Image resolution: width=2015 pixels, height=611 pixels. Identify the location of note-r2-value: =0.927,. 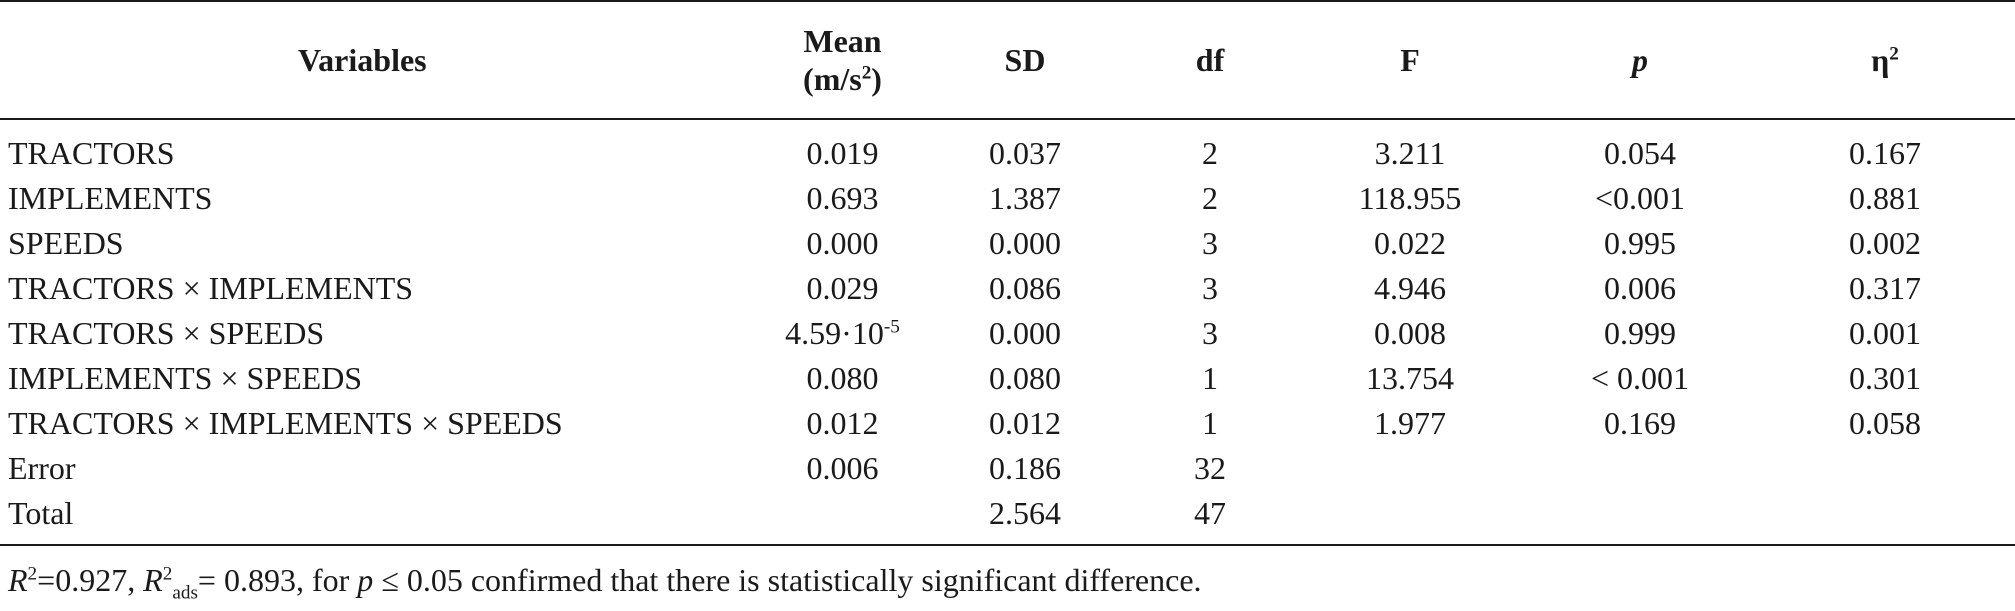
(90, 580).